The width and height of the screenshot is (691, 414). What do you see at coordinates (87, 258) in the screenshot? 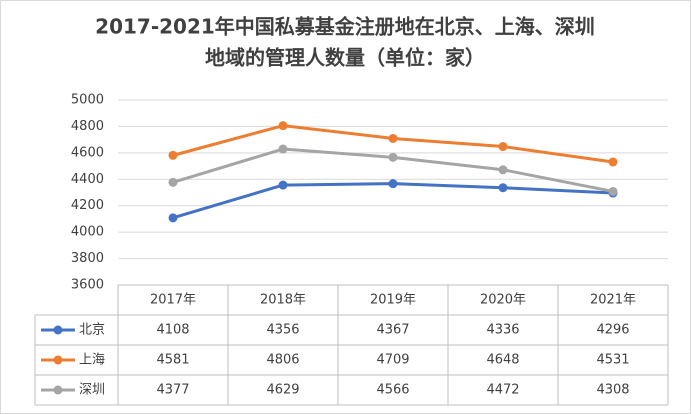
I see `y-tick-label: 3800` at bounding box center [87, 258].